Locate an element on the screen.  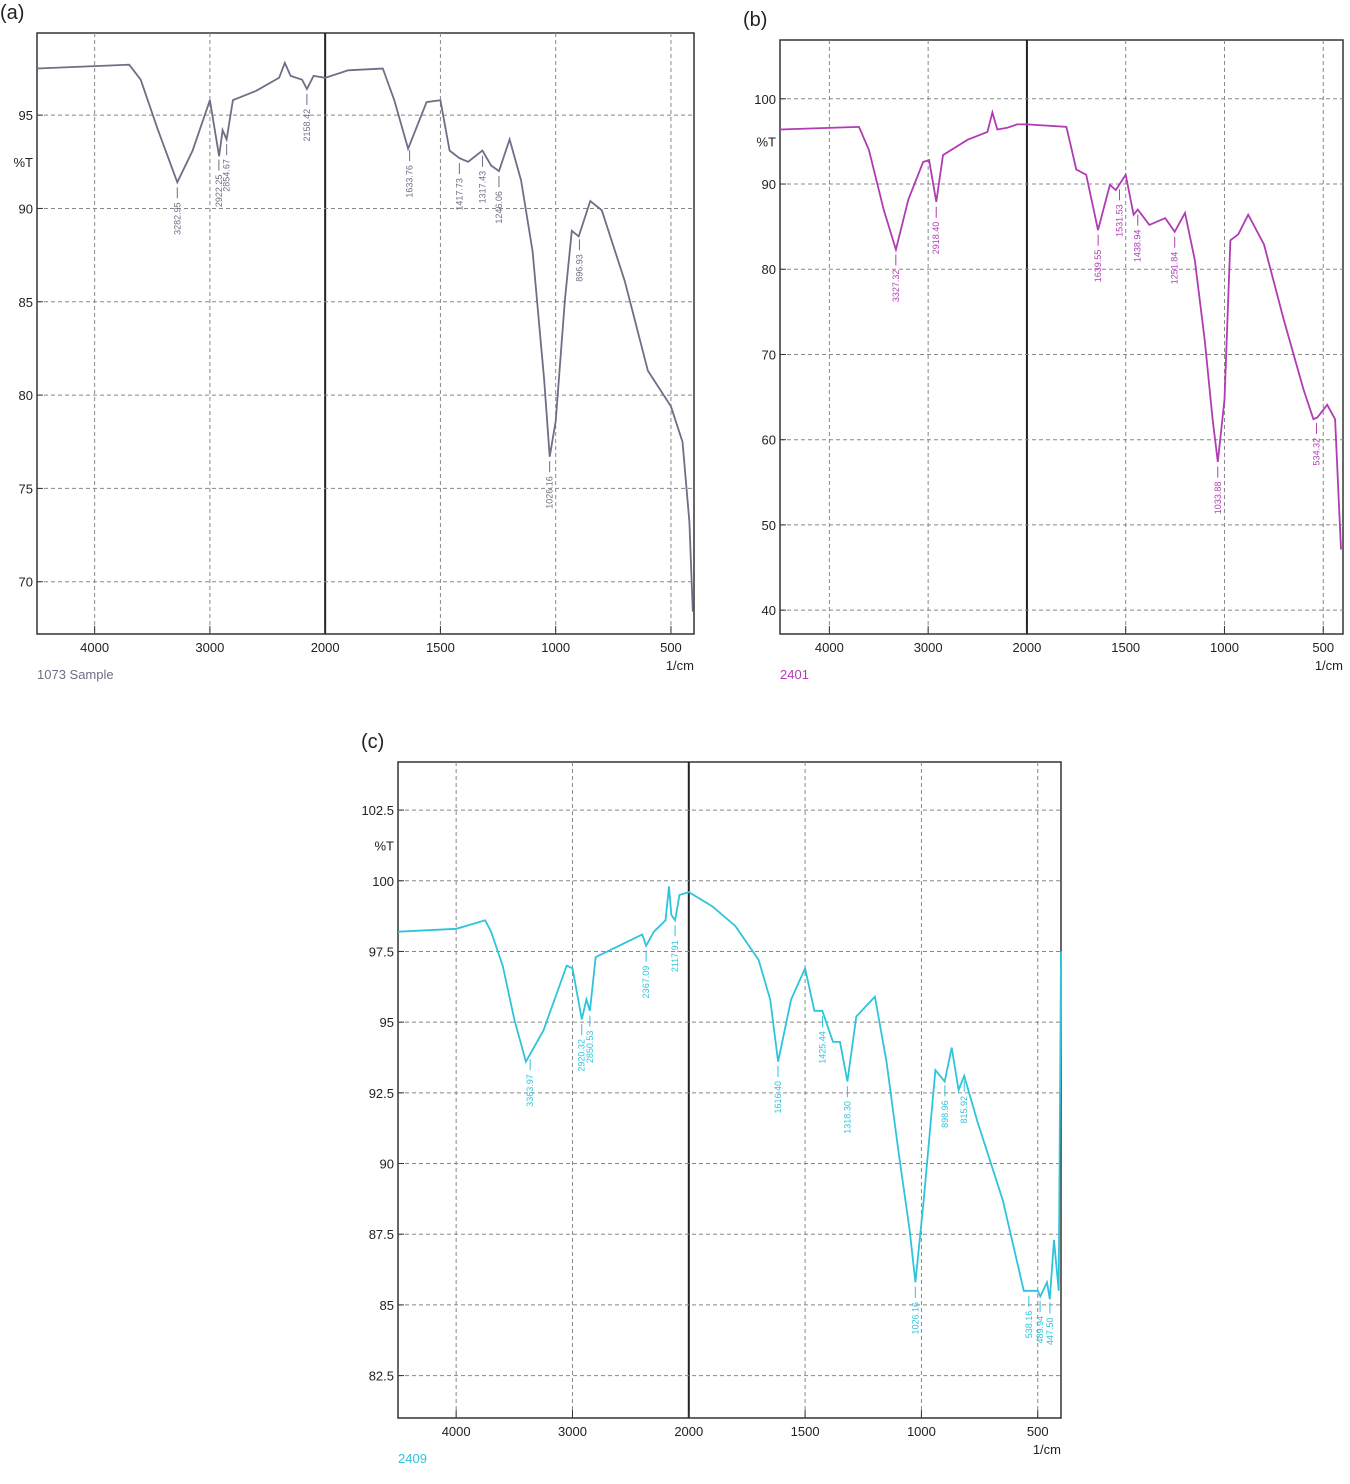
peak-label: 489.94 is located at coordinates (1040, 1330).